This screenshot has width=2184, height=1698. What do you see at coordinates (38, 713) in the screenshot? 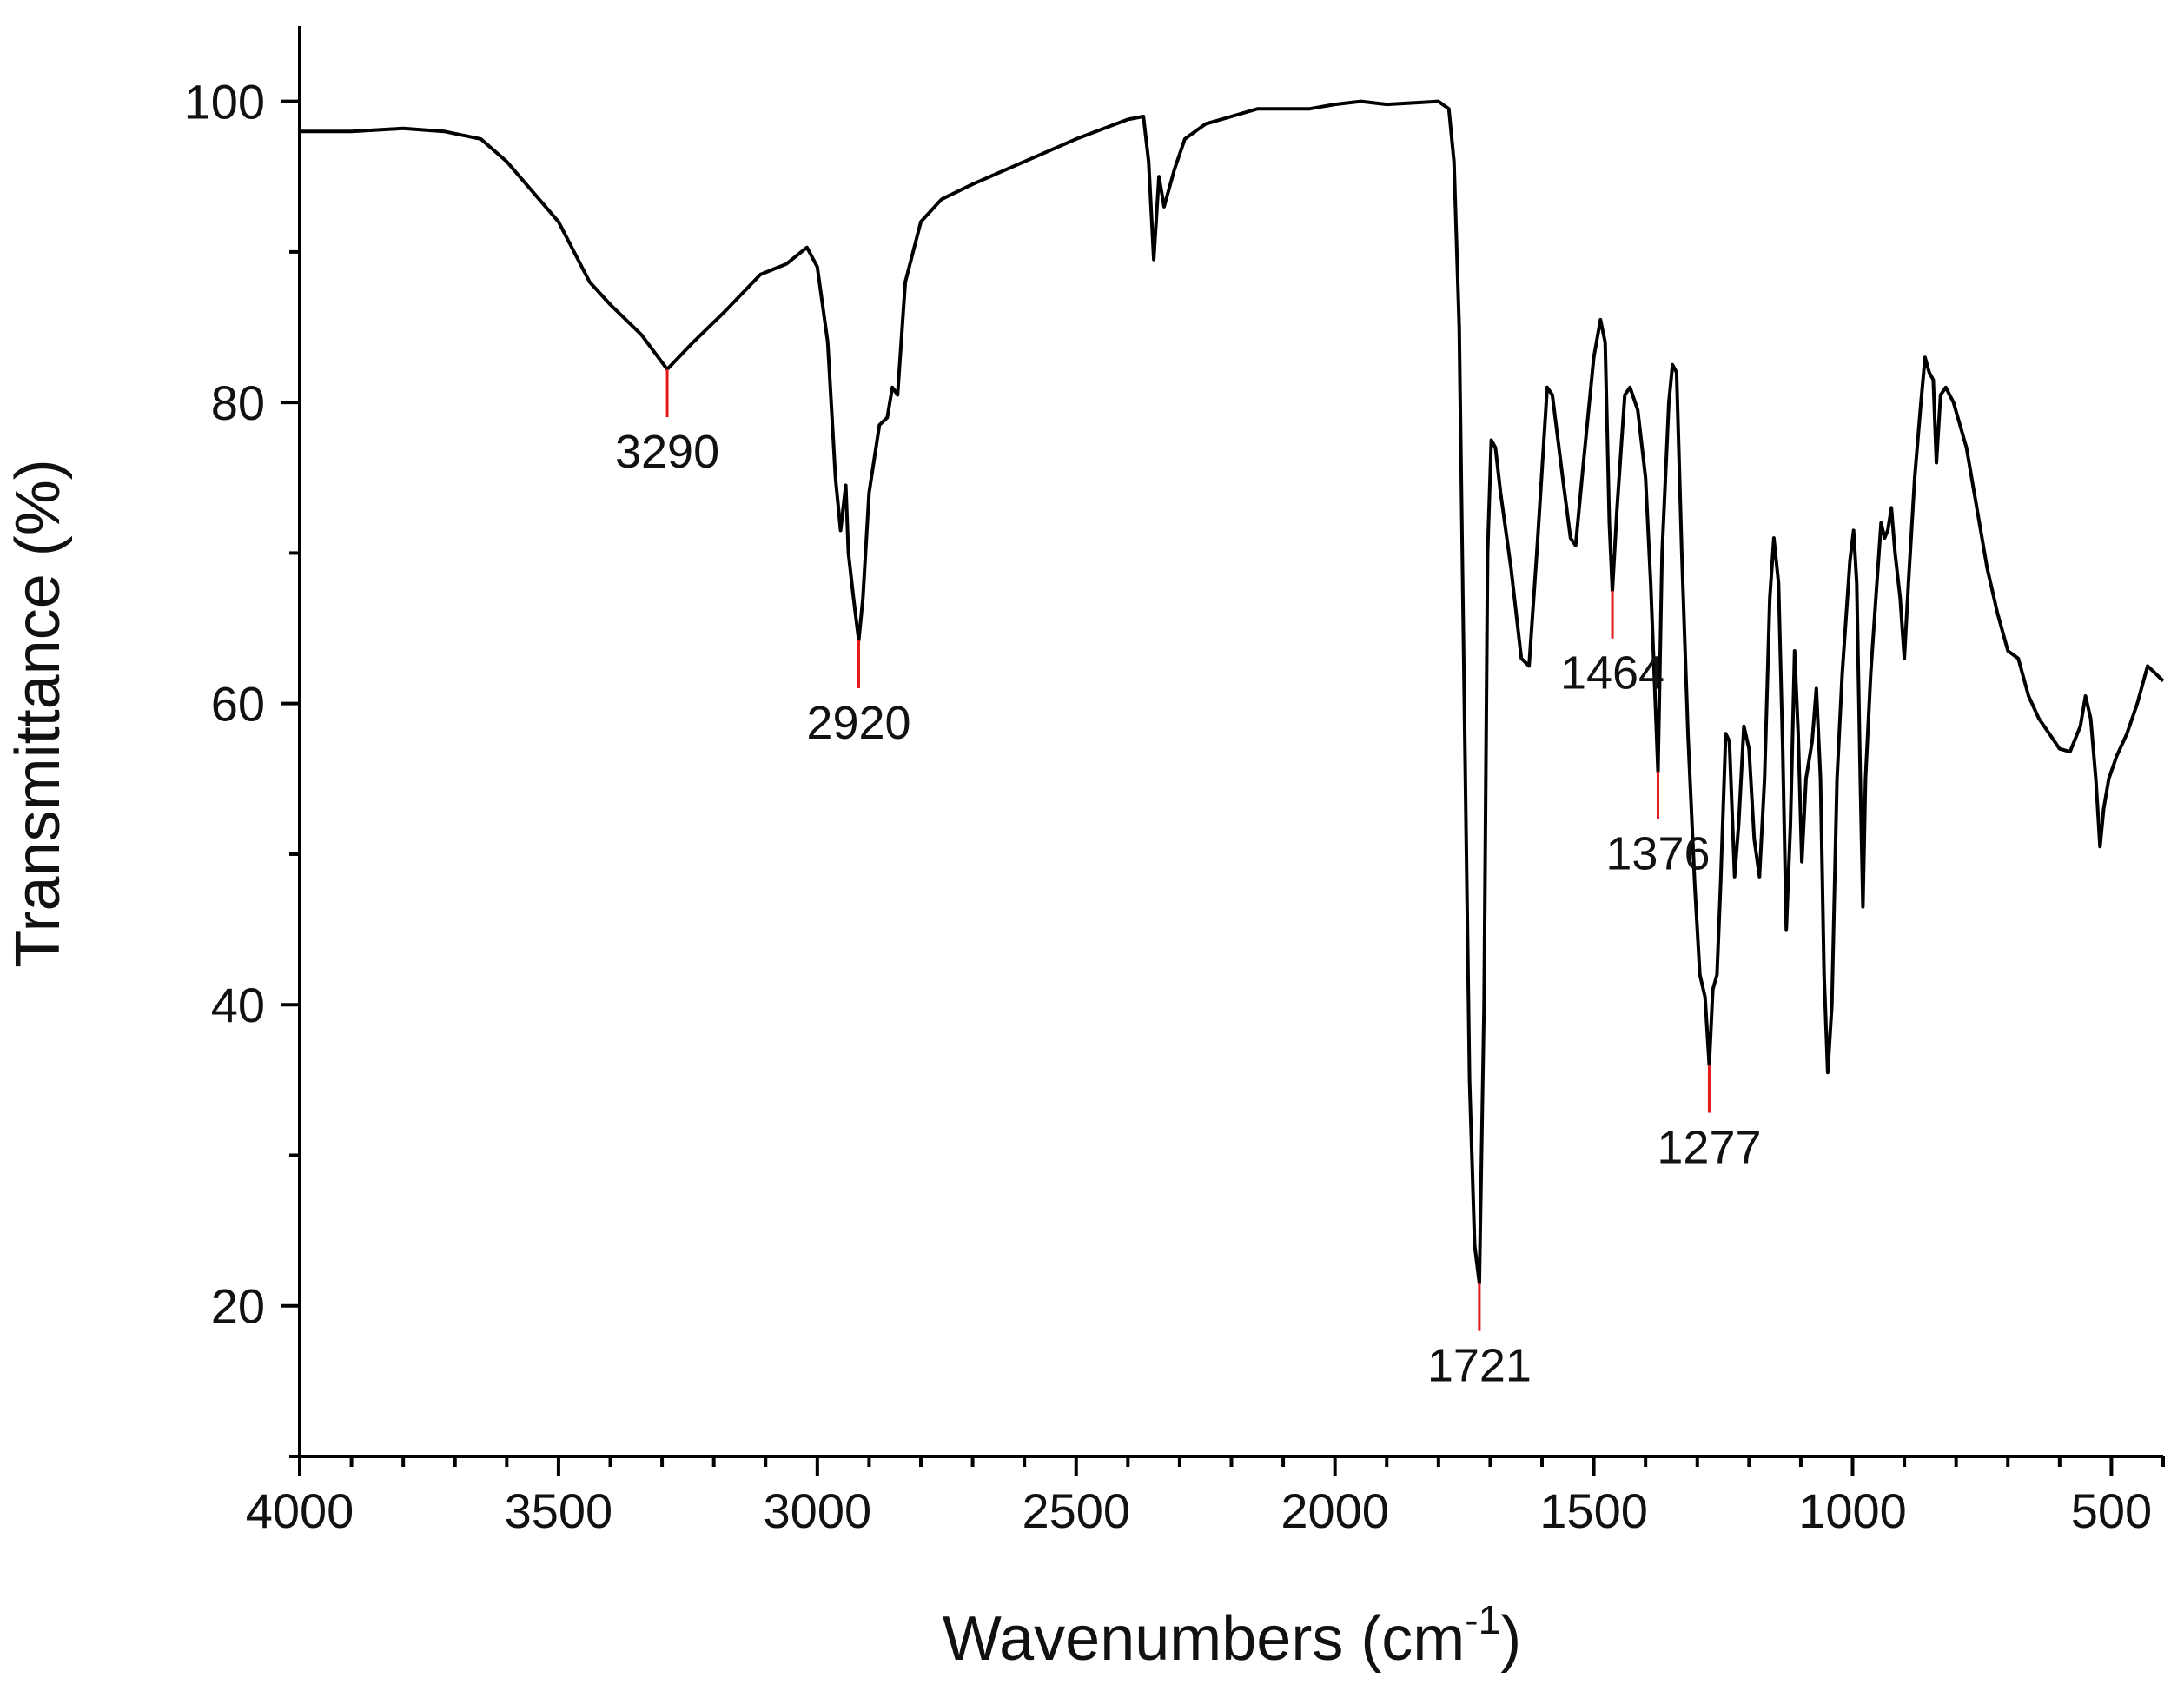
I see `y-axis-title: Transmittance (%)` at bounding box center [38, 713].